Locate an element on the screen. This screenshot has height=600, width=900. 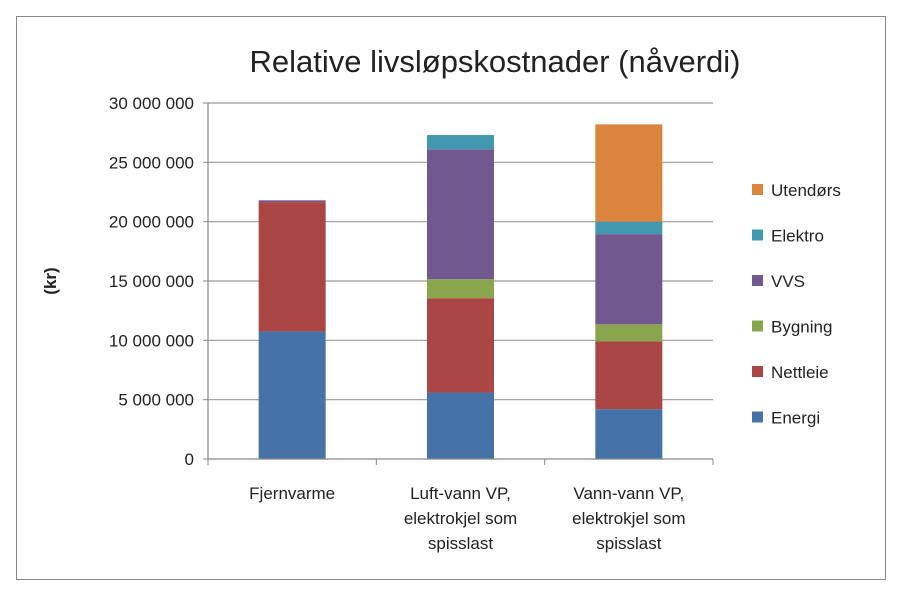
legend-label: Nettleie is located at coordinates (800, 372).